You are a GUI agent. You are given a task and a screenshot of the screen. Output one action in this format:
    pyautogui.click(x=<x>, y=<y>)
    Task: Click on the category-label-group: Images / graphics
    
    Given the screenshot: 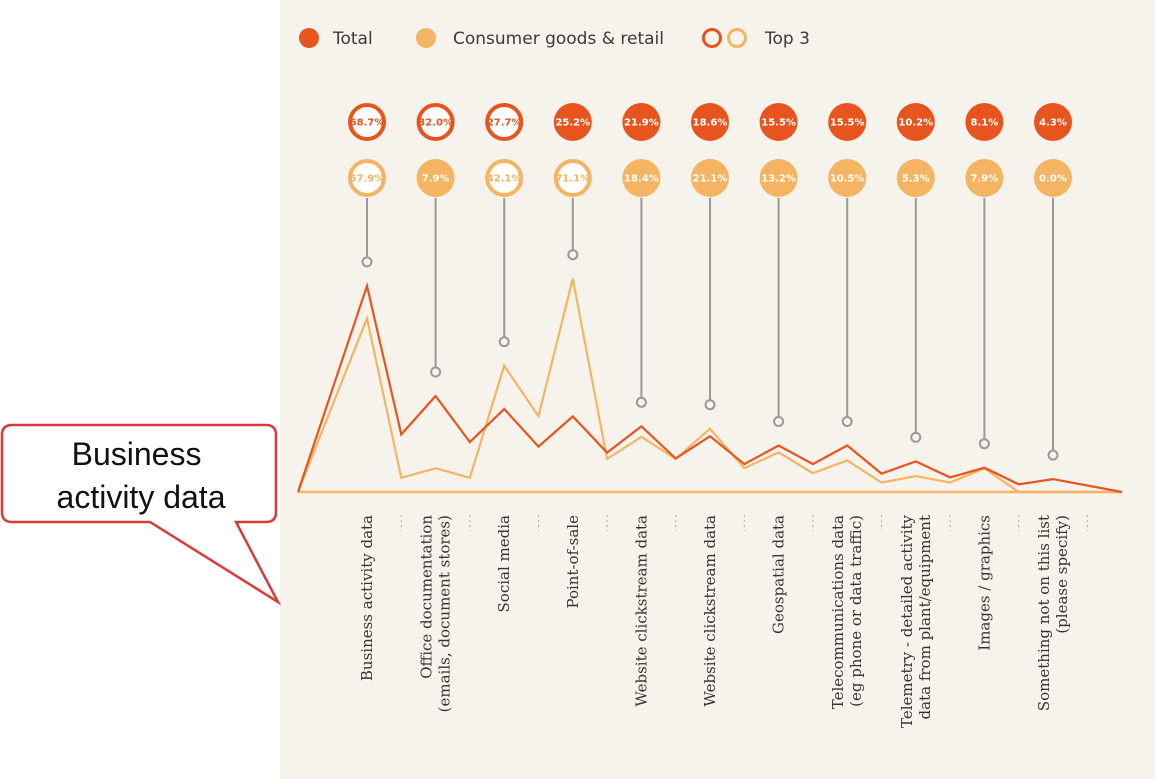 What is the action you would take?
    pyautogui.click(x=984, y=583)
    